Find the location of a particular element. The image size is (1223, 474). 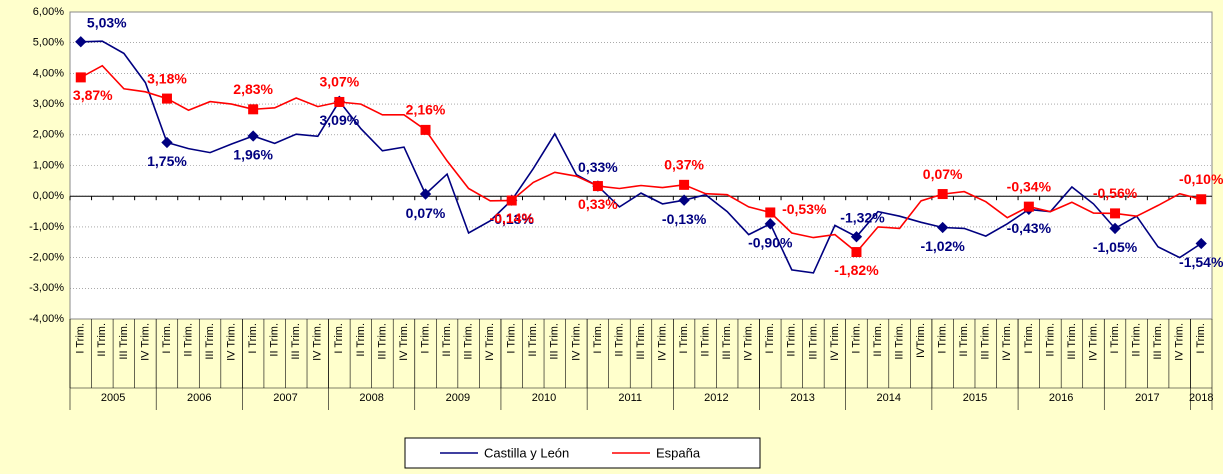

data-label: -0,13% is located at coordinates (512, 219).